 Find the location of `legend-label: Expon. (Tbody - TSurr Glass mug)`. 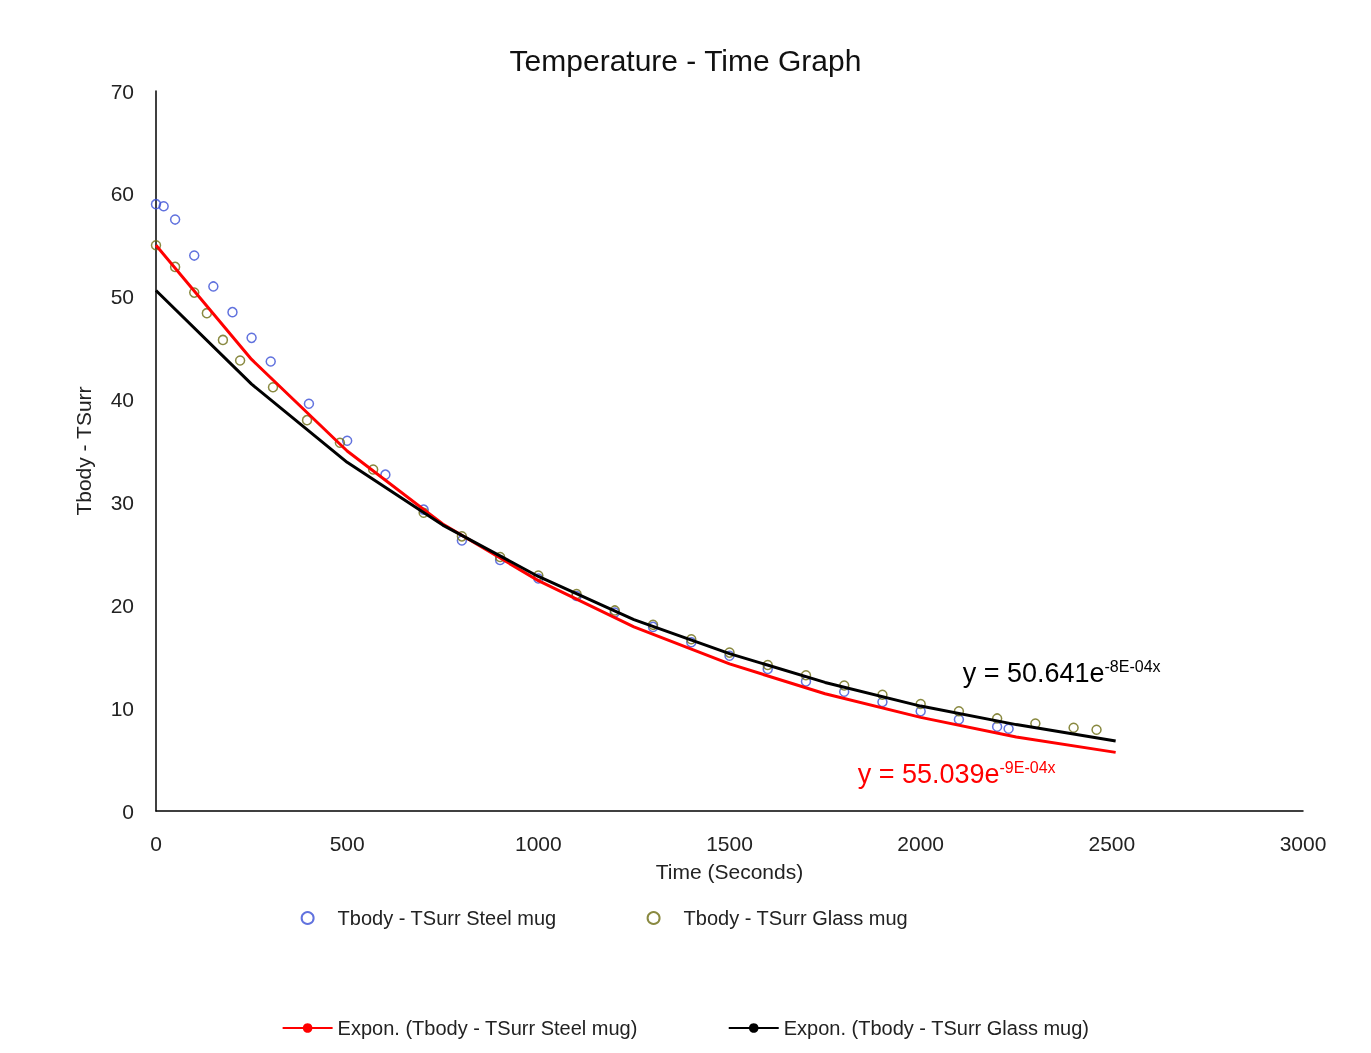

legend-label: Expon. (Tbody - TSurr Glass mug) is located at coordinates (936, 1028).